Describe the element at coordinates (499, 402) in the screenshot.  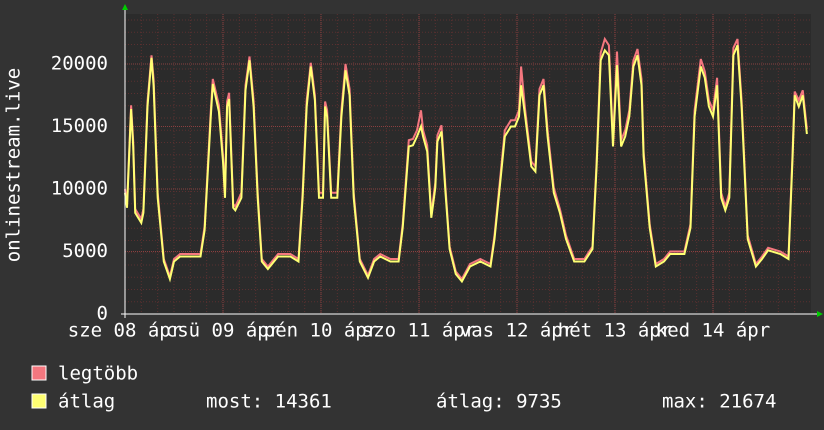
I see `legend-stat: átlag: 9735` at that location.